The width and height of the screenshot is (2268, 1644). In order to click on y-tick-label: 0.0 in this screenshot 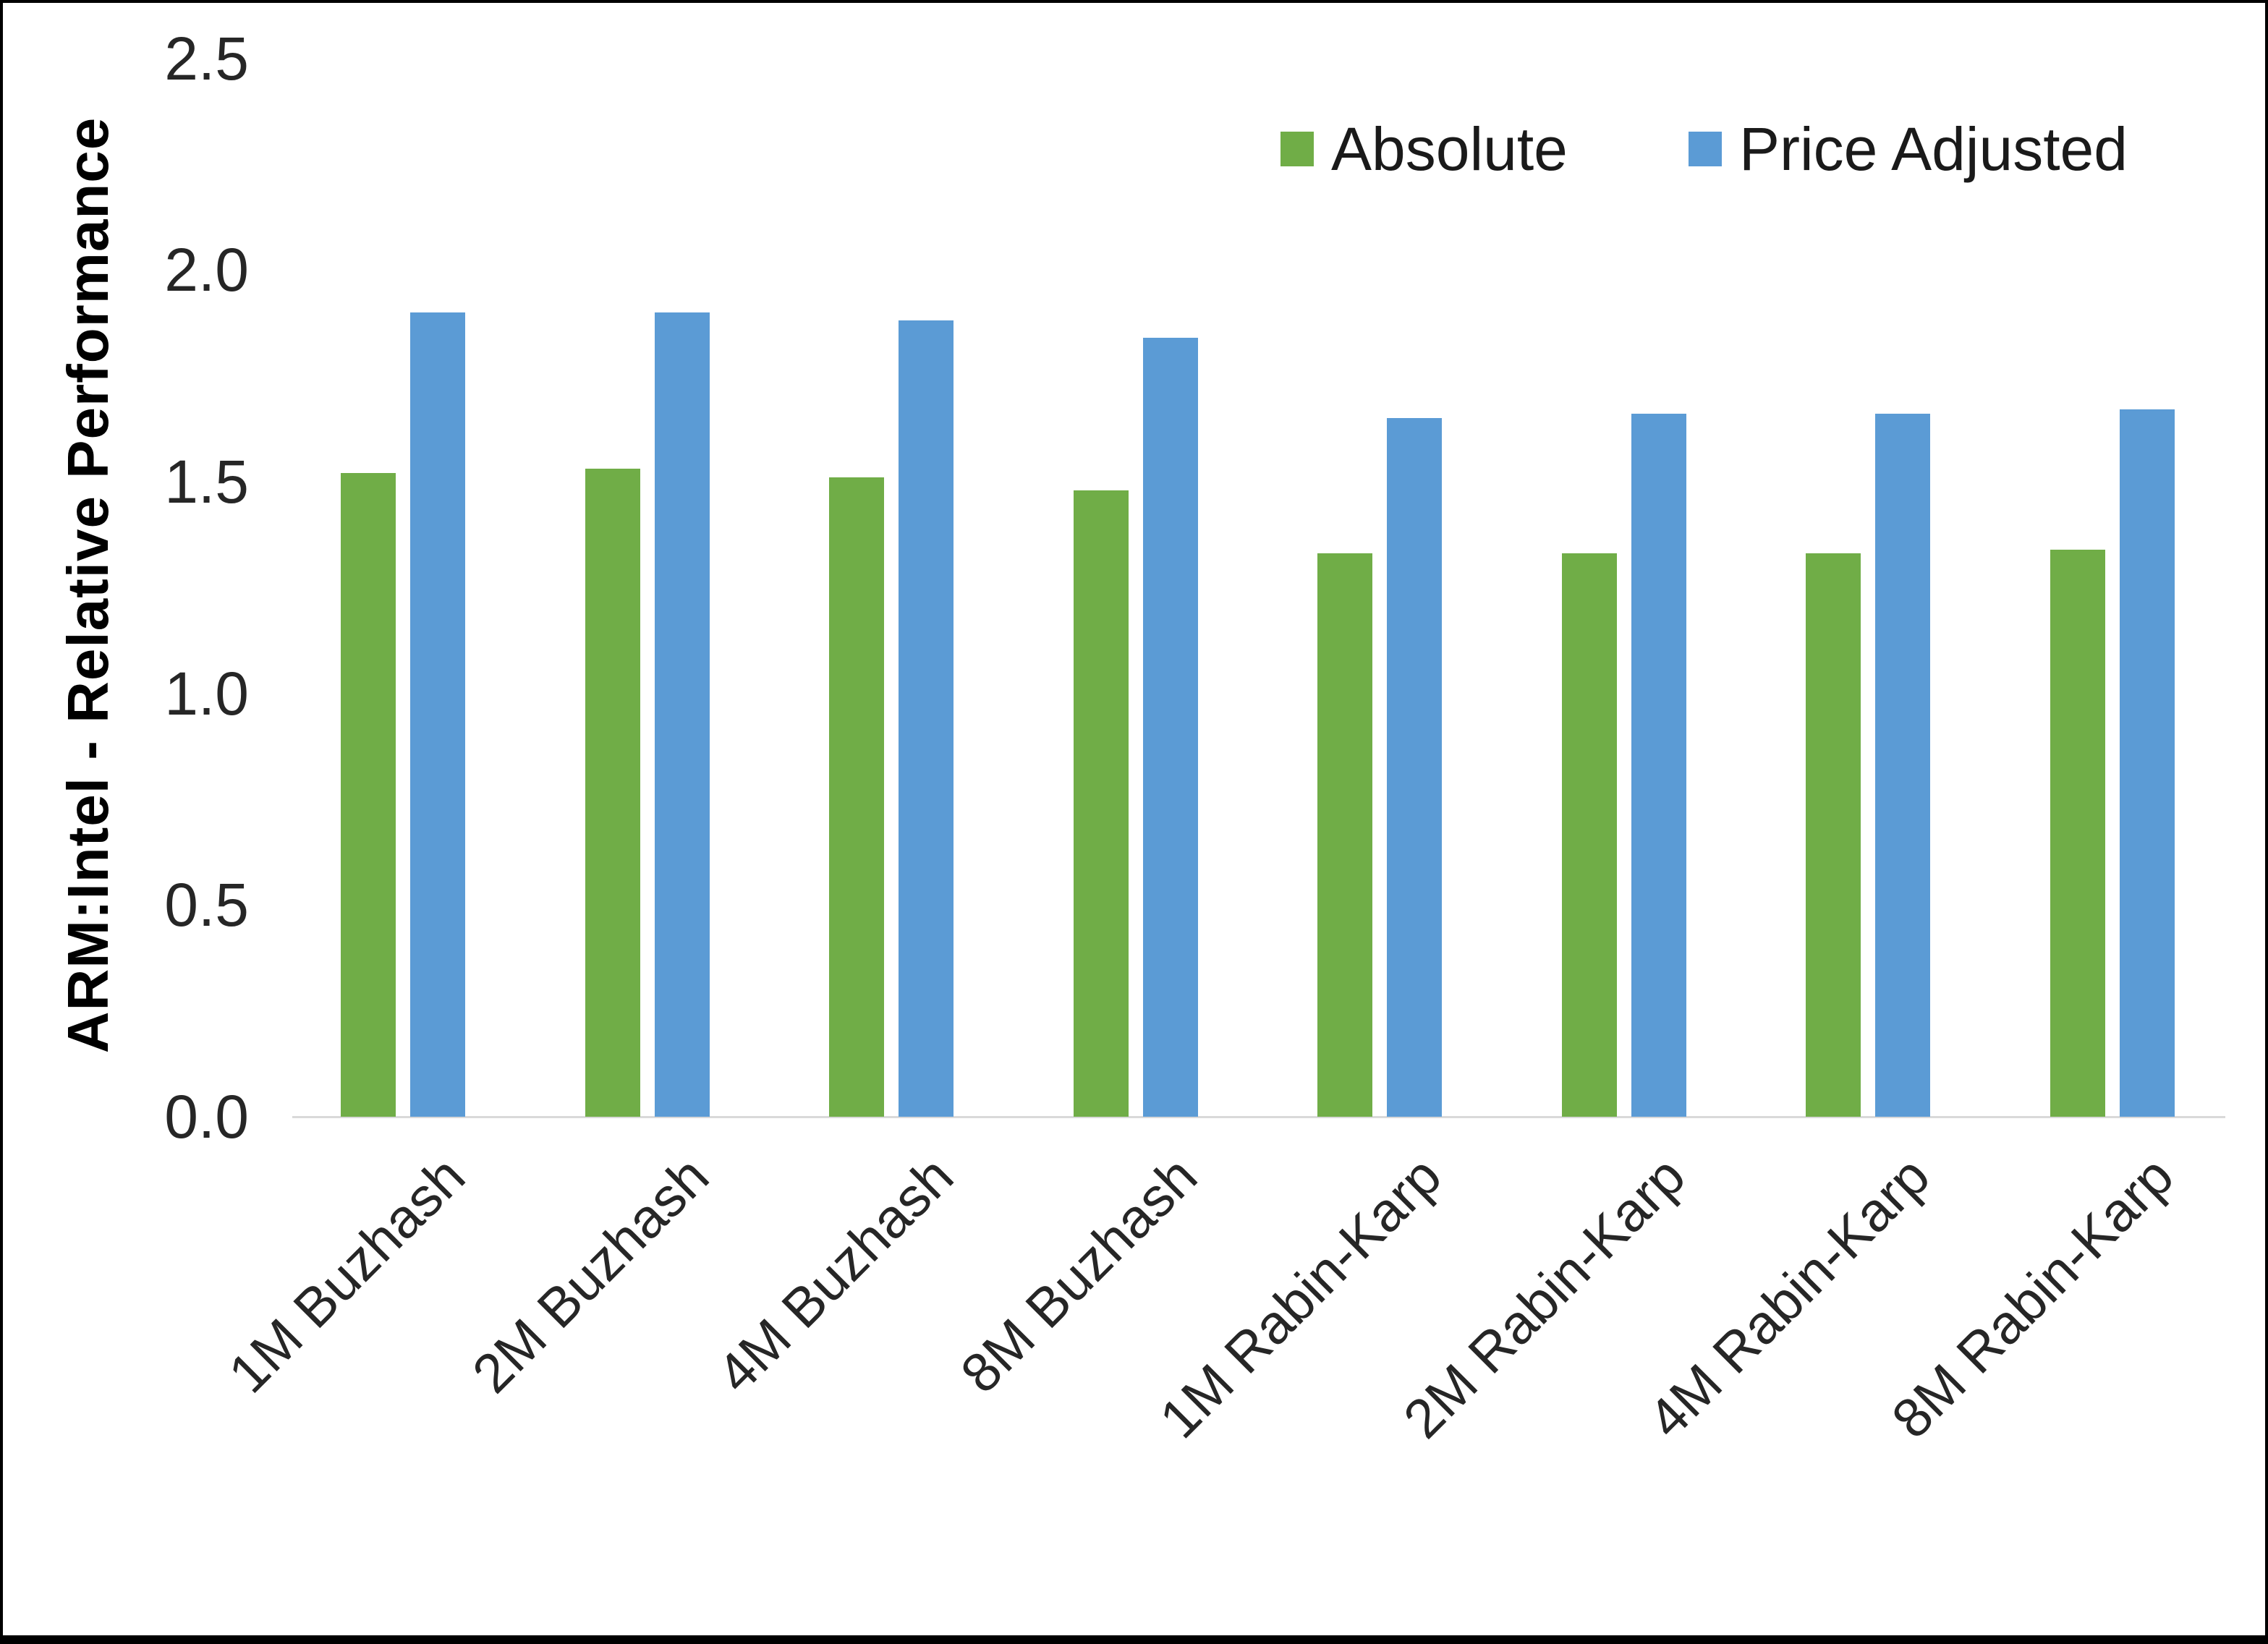, I will do `click(206, 1117)`.